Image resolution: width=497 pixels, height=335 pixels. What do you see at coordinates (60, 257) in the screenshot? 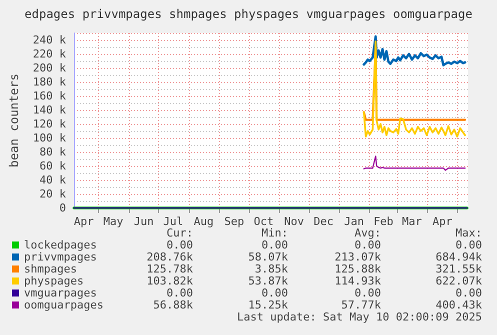
I see `legend-label: privvmpages` at bounding box center [60, 257].